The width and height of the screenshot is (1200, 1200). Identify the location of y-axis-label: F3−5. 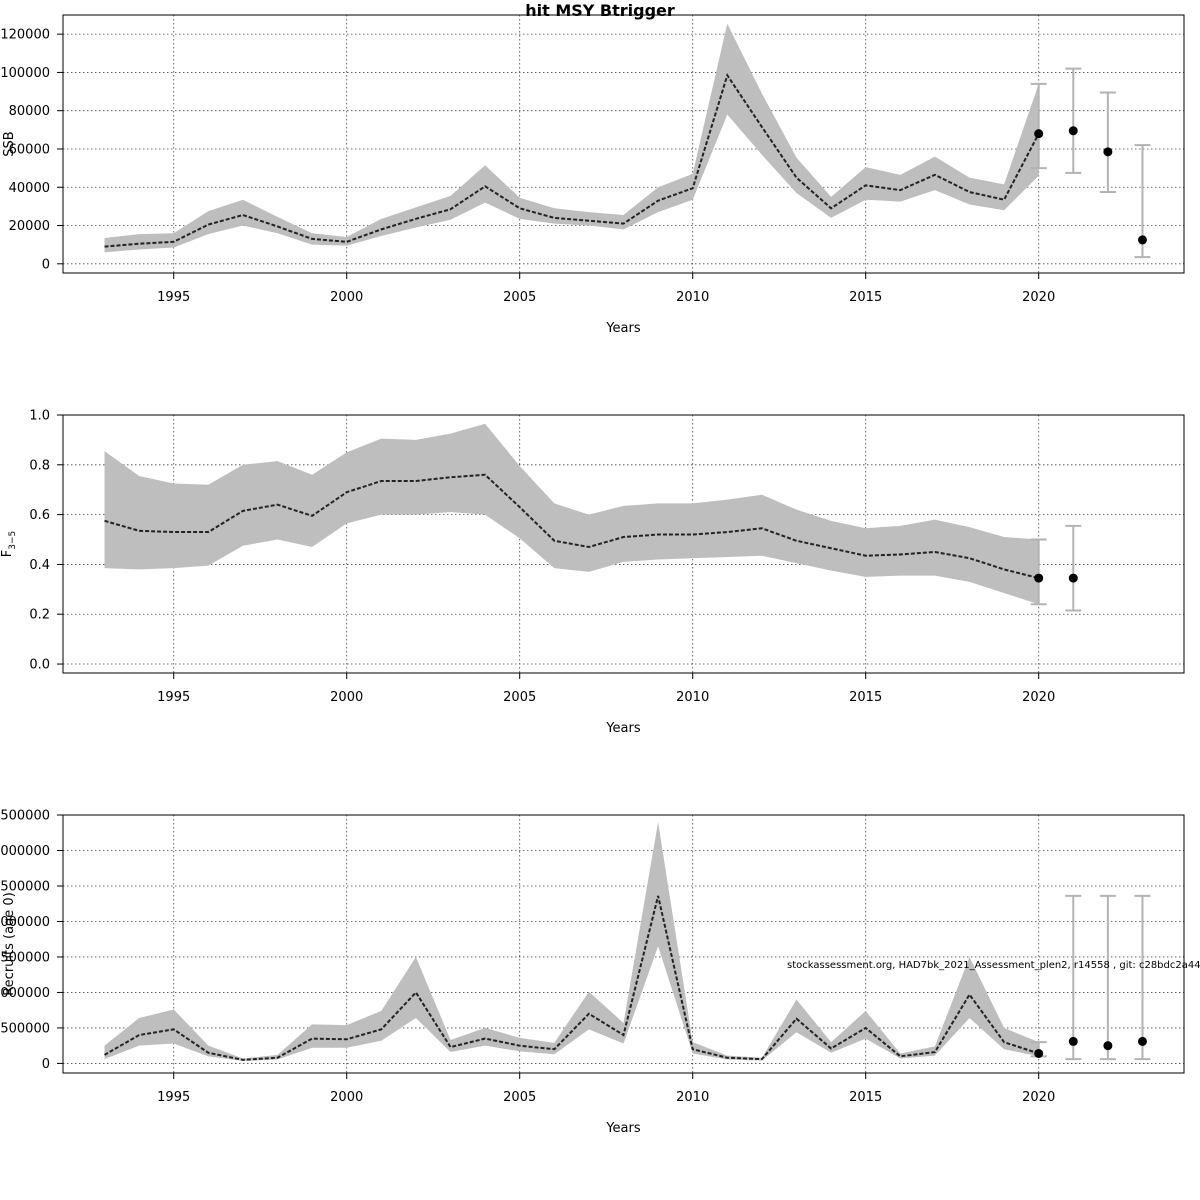
(9, 544).